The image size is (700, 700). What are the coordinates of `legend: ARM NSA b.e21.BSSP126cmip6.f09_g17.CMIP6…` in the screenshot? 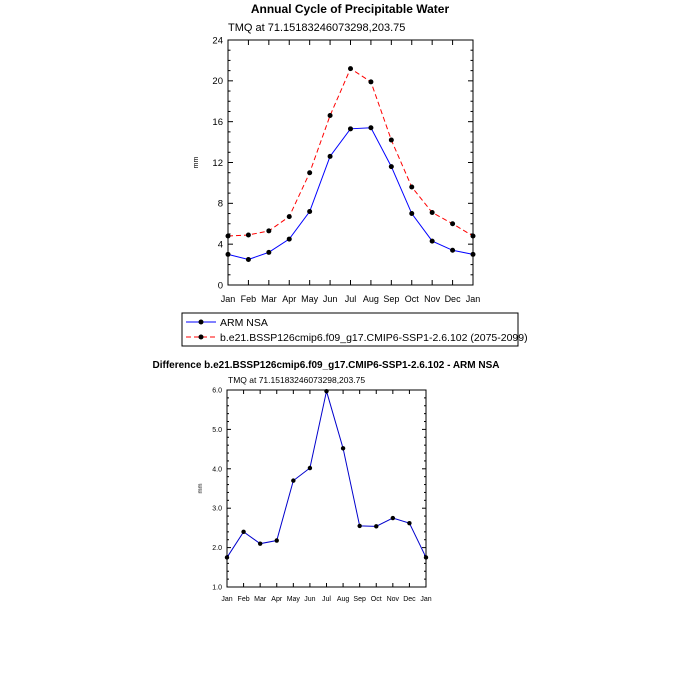 It's located at (354, 329).